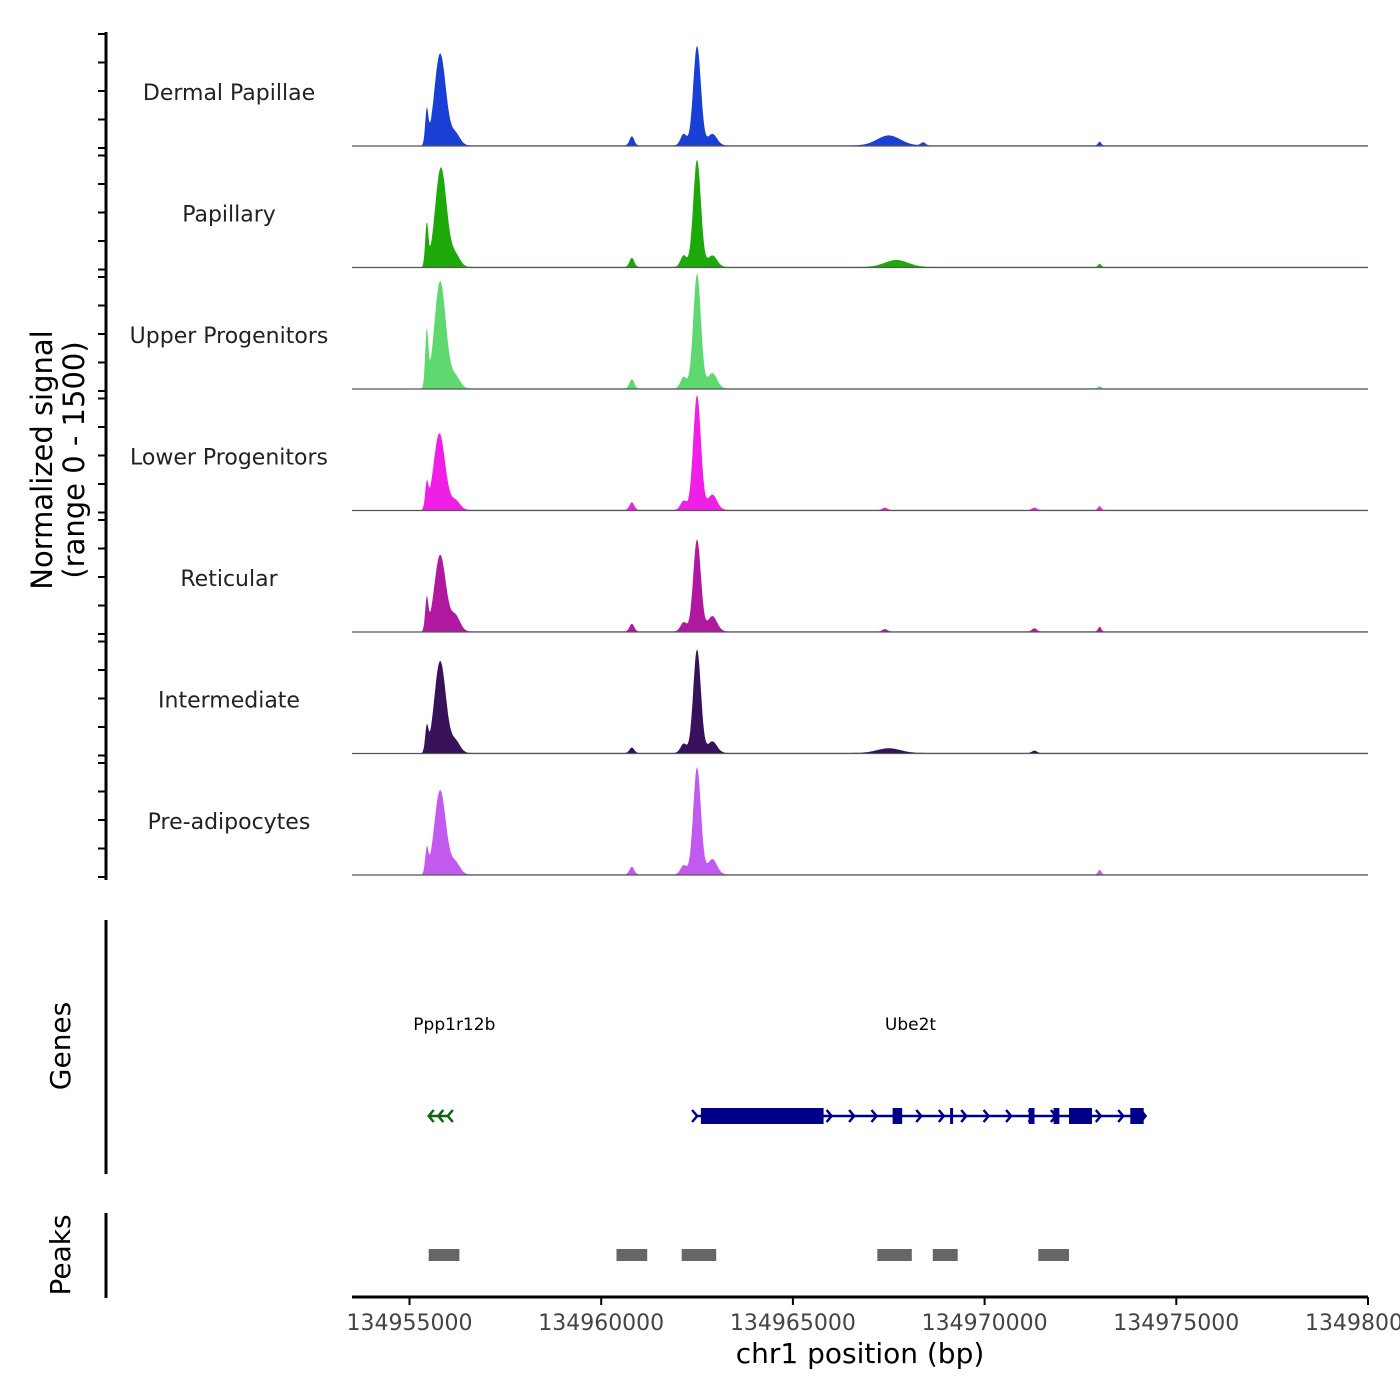 The image size is (1400, 1400). Describe the element at coordinates (229, 579) in the screenshot. I see `track-label-reticular: Reticular` at that location.